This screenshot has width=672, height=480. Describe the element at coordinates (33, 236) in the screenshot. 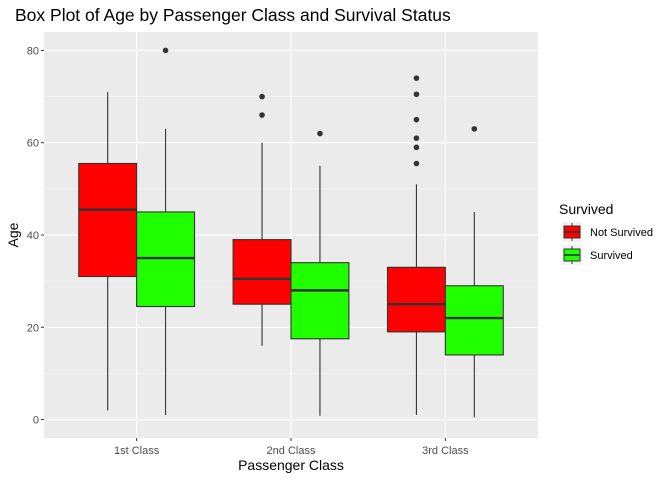

I see `y-tick-label: 40` at that location.